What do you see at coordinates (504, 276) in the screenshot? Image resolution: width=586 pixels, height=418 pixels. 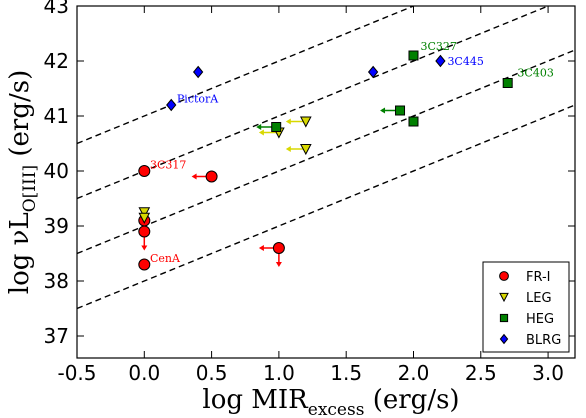 I see `legend-marker-fr-i` at bounding box center [504, 276].